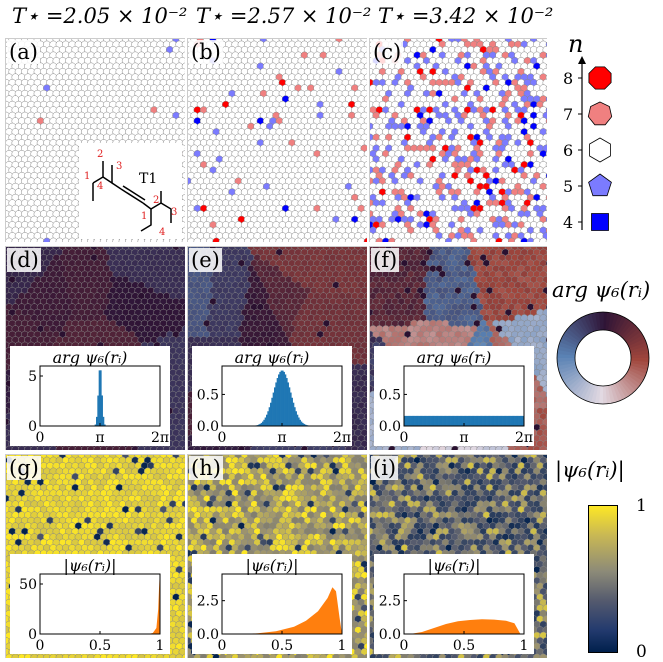  What do you see at coordinates (206, 468) in the screenshot?
I see `panel-label-h: (h)` at bounding box center [206, 468].